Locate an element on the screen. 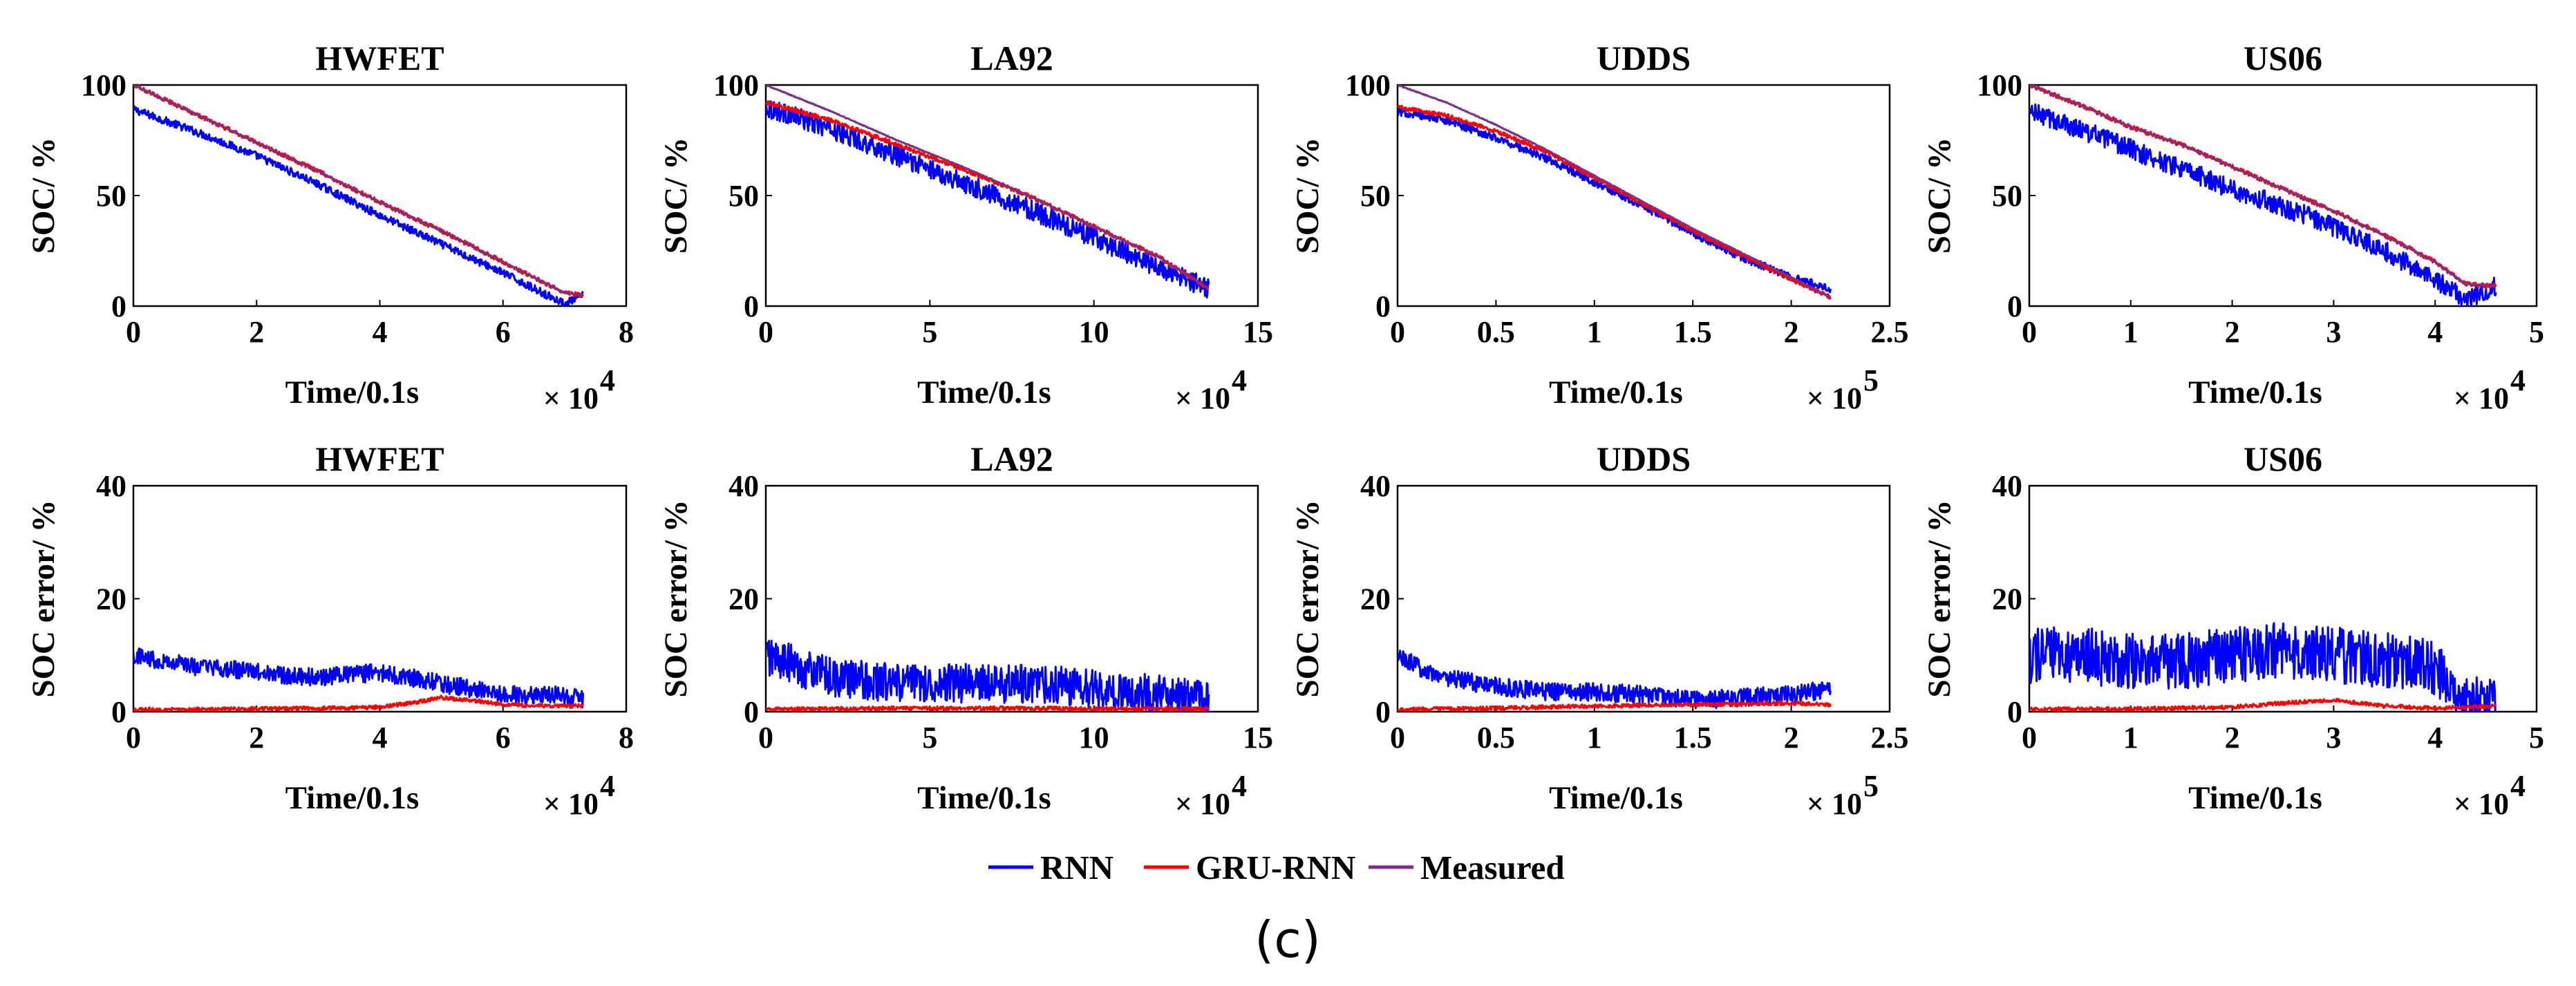 This screenshot has width=2576, height=986. x-tick-label: 15 is located at coordinates (1258, 738).